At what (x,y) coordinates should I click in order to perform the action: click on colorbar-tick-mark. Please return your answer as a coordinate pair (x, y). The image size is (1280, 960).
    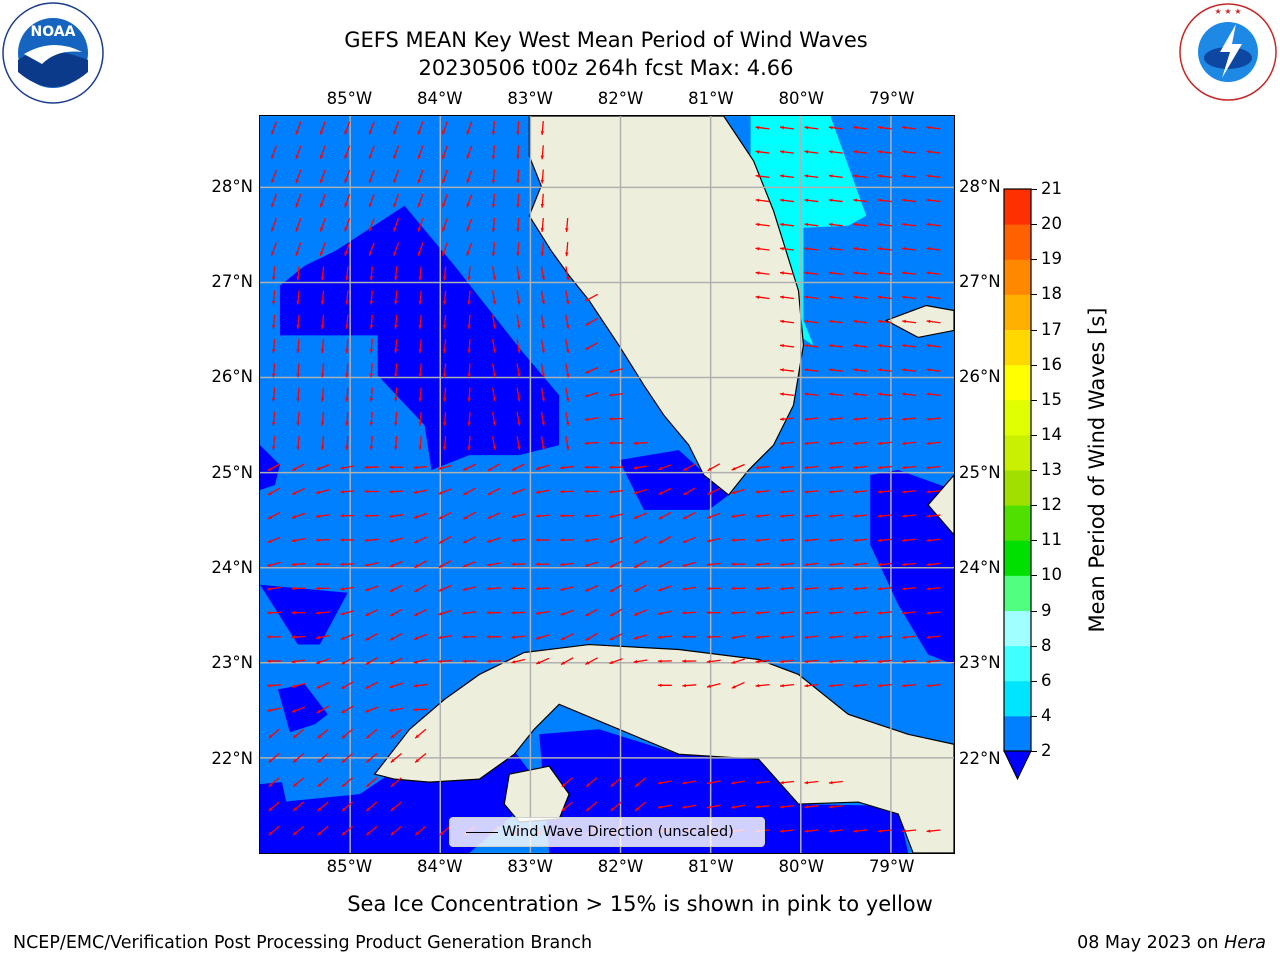
    Looking at the image, I should click on (1034, 189).